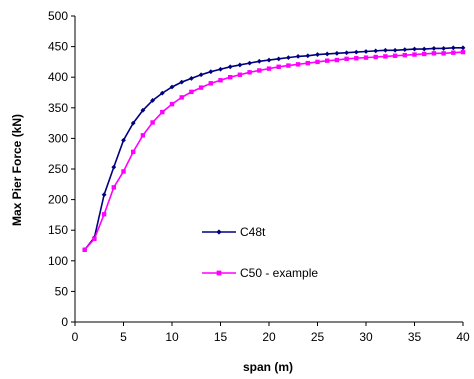 Image resolution: width=474 pixels, height=379 pixels. I want to click on y-axis-title: Max Pier Force (kN), so click(17, 170).